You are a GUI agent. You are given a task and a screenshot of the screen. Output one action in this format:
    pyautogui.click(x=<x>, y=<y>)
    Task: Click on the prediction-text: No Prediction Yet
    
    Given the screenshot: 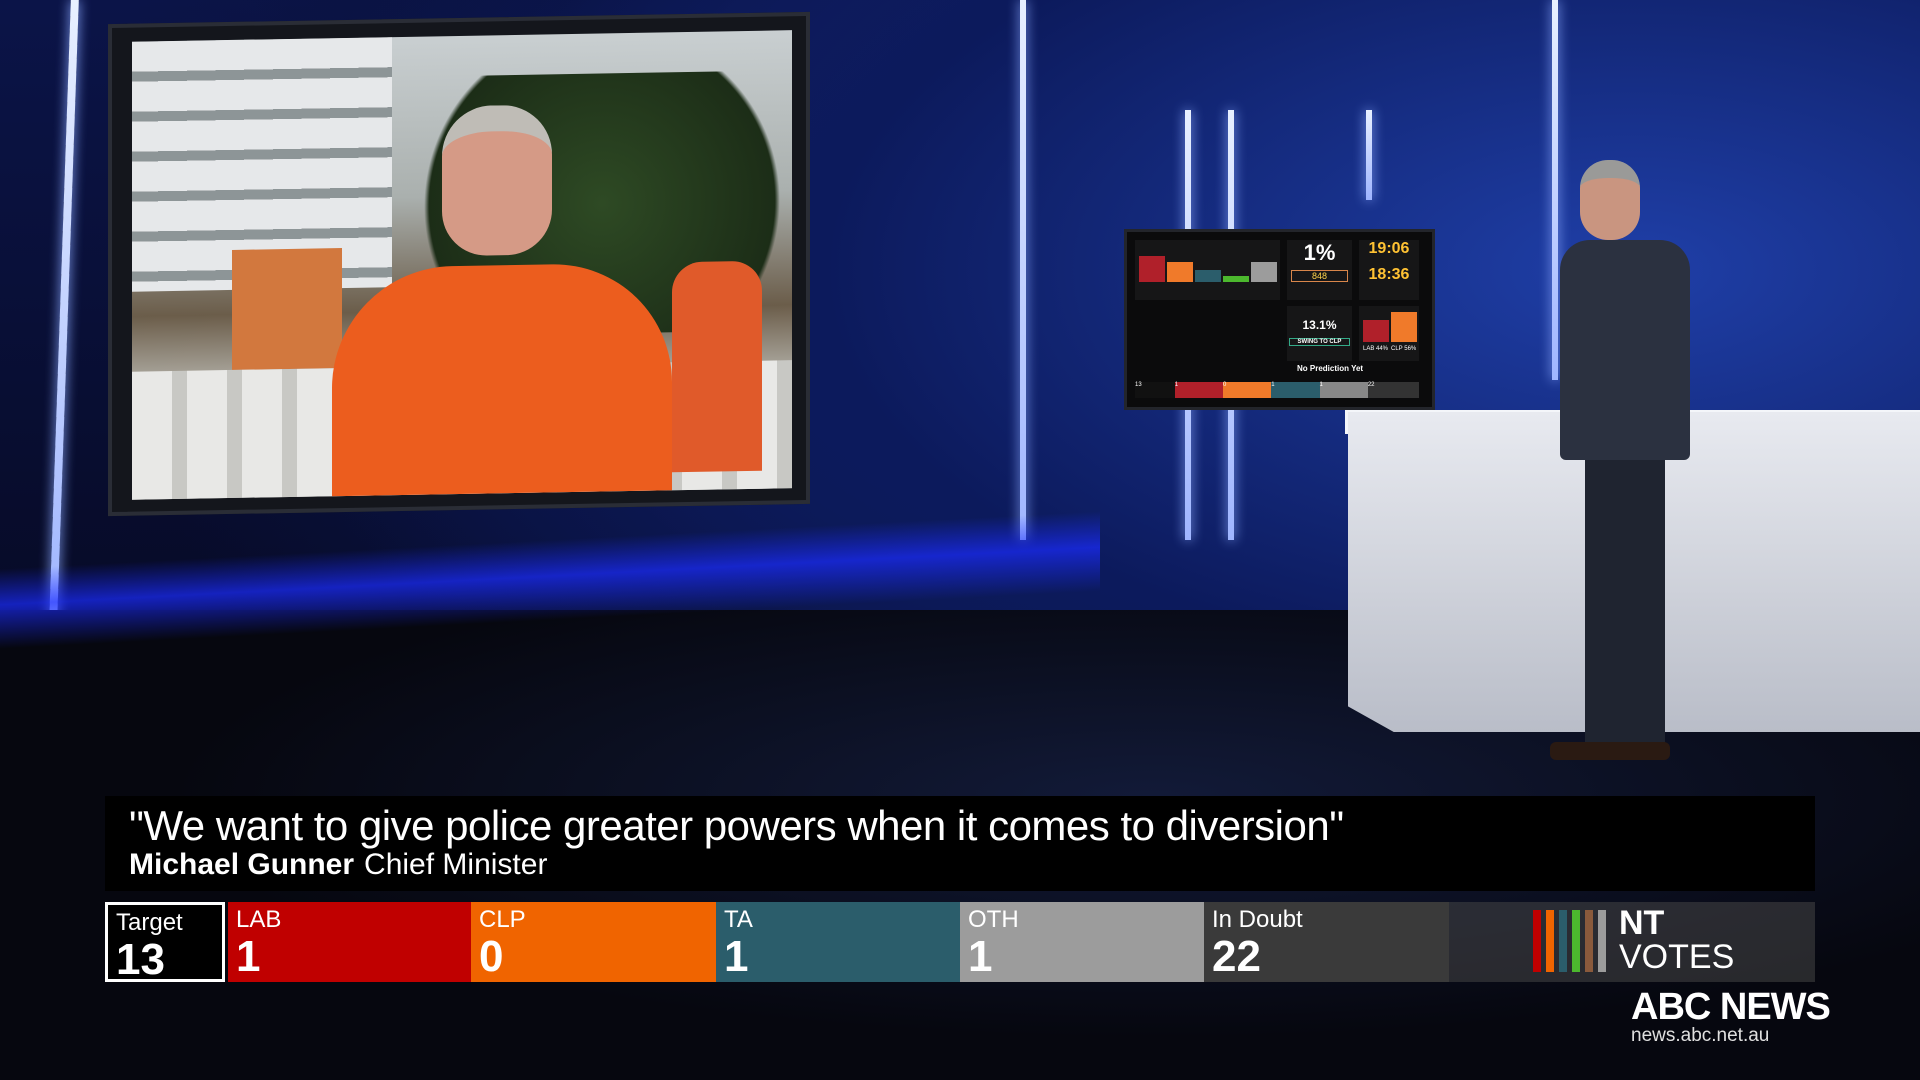 What is the action you would take?
    pyautogui.click(x=1330, y=368)
    